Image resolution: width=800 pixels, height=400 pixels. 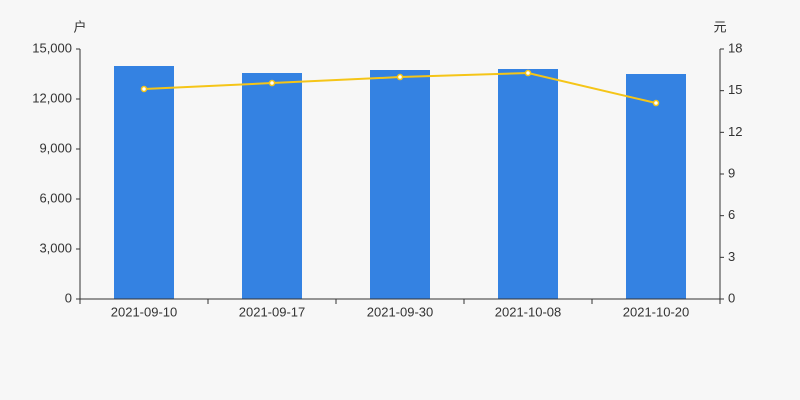 What do you see at coordinates (55, 197) in the screenshot?
I see `y-tick-label: 6,000` at bounding box center [55, 197].